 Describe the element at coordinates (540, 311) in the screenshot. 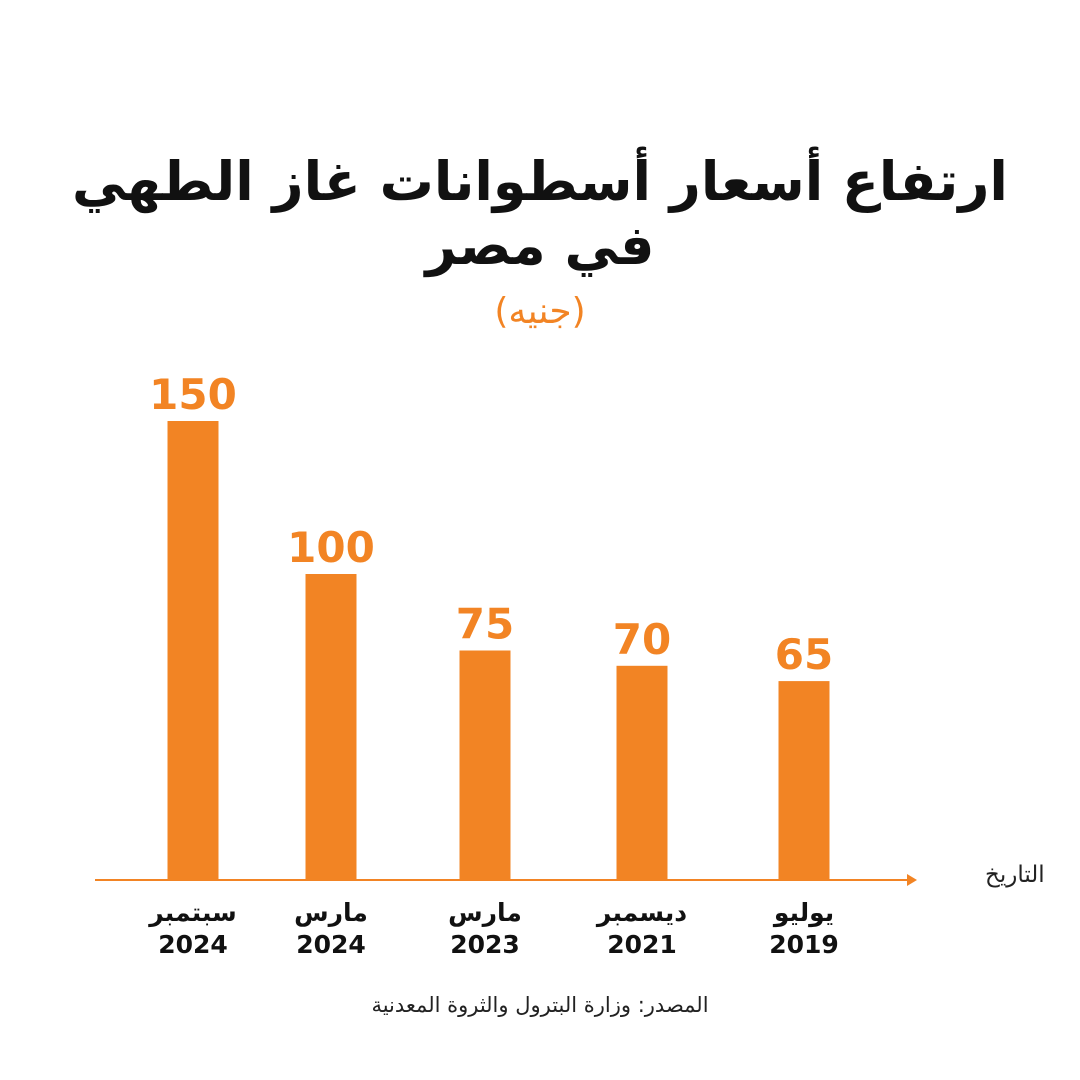

I see `chart-unit-label: (جنيه)` at that location.